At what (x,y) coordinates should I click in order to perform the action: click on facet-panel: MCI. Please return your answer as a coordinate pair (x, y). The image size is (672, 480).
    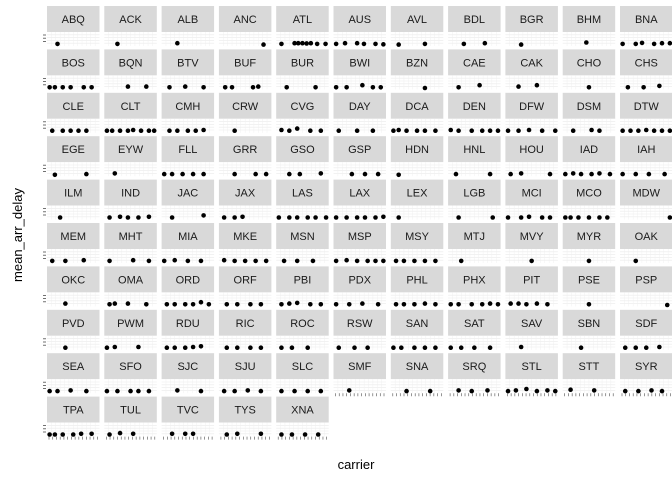
    Looking at the image, I should click on (531, 199).